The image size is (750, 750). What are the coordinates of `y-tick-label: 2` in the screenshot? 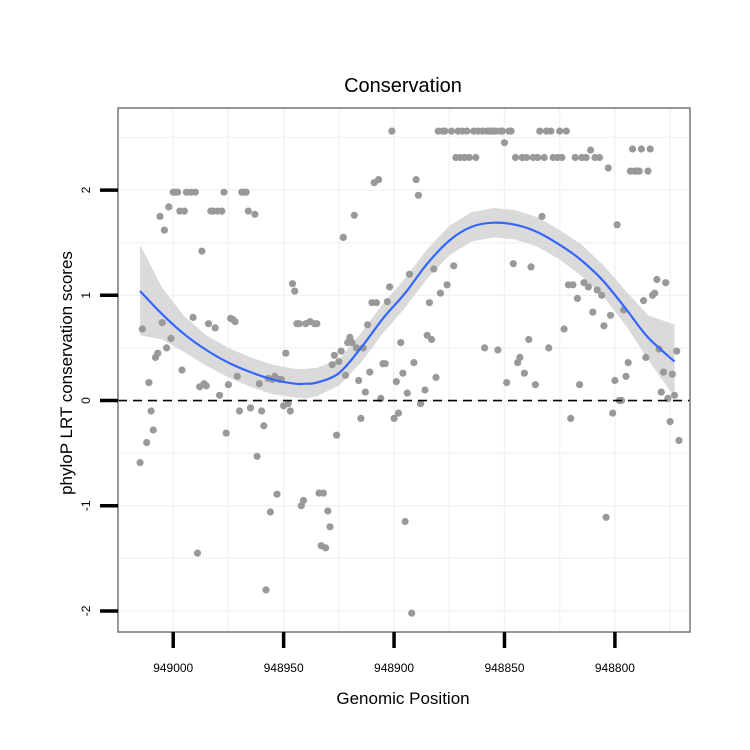 It's located at (86, 189).